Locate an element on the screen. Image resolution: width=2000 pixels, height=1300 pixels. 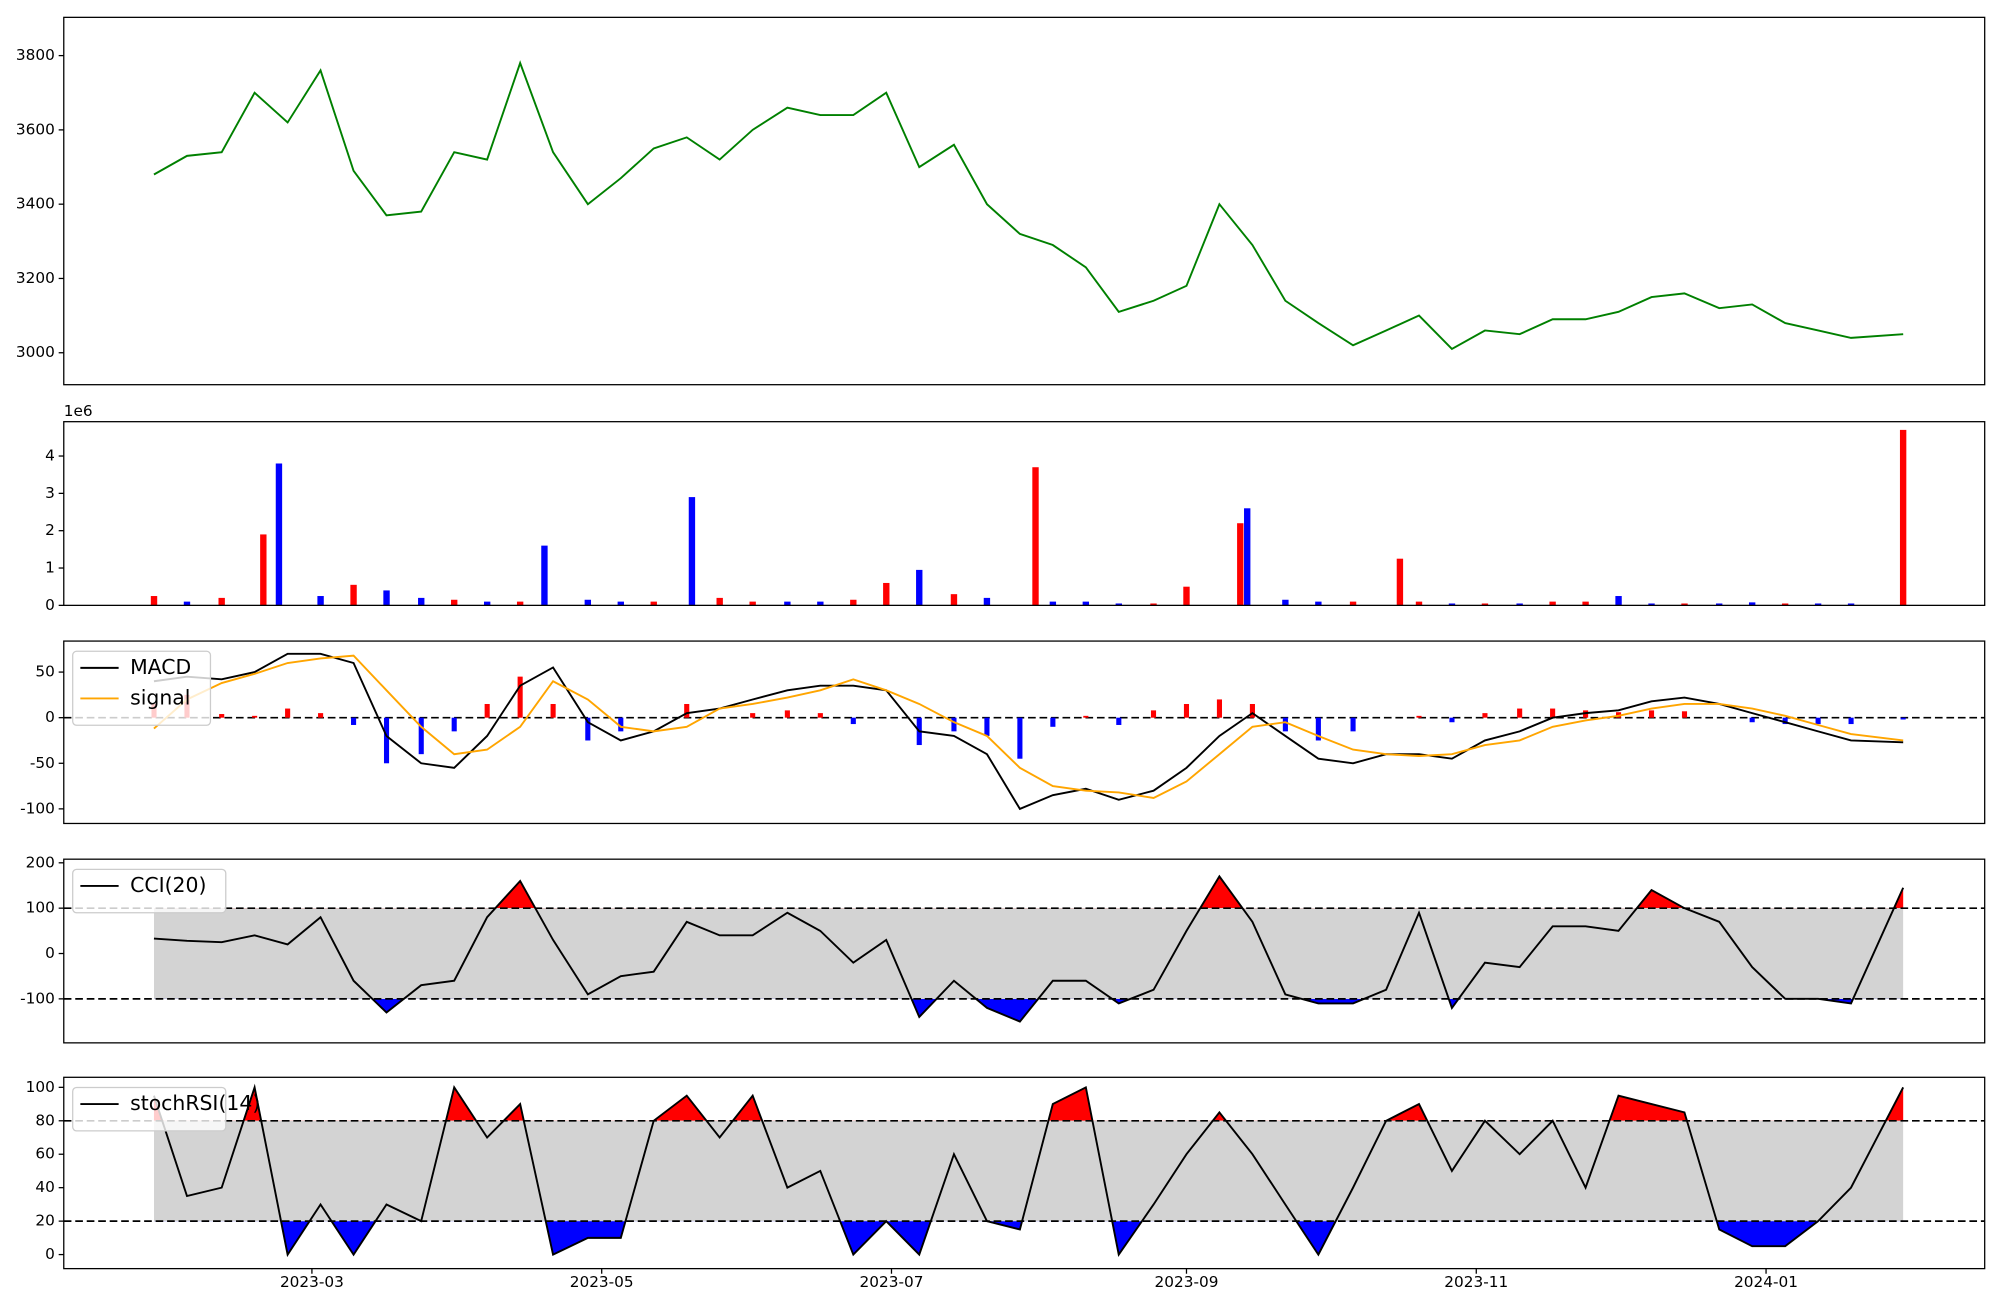
y-tick-label: 0 is located at coordinates (50, 953).